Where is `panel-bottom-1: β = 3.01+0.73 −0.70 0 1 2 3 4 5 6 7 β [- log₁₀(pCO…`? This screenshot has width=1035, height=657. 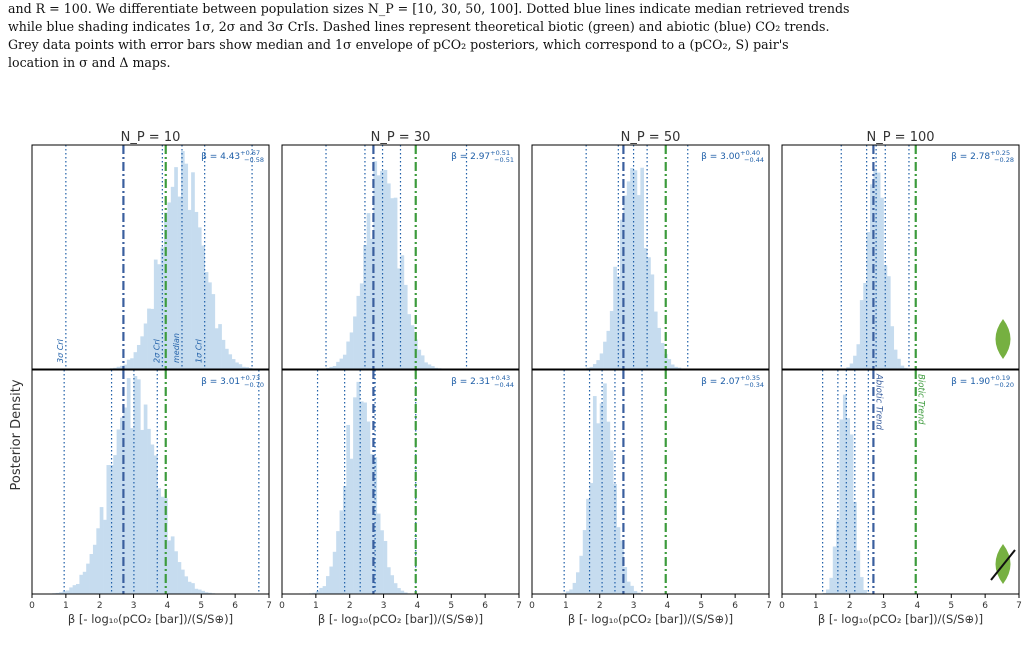 panel-bottom-1: β = 3.01+0.73 −0.70 0 1 2 3 4 5 6 7 β [- log₁₀(pCO… is located at coordinates (150, 497).